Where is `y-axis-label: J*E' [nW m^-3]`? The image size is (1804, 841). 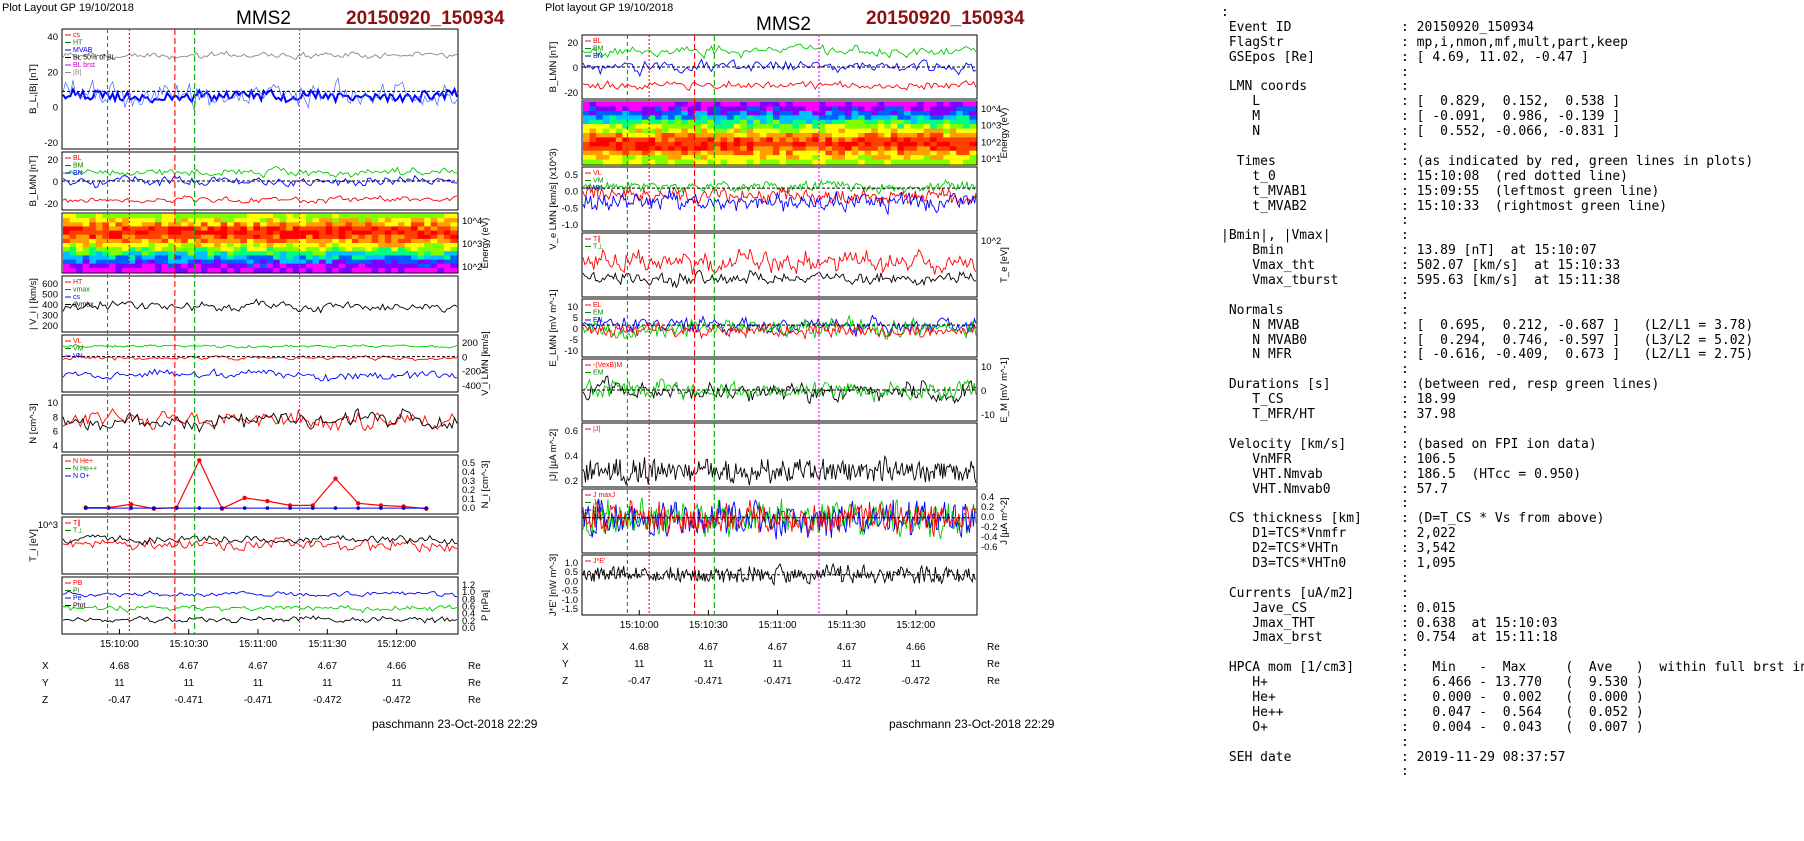 y-axis-label: J*E' [nW m^-3] is located at coordinates (553, 585).